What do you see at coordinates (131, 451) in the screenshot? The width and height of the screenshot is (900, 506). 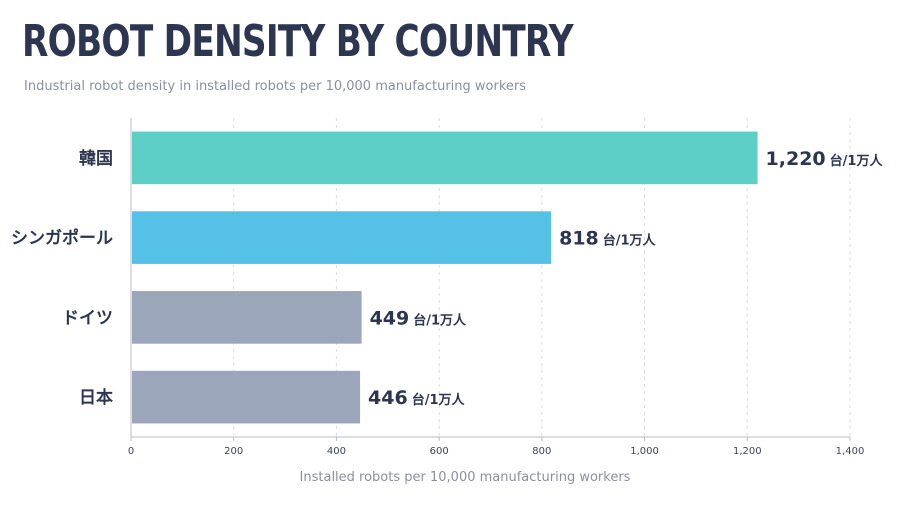 I see `x-tick-label: 0` at bounding box center [131, 451].